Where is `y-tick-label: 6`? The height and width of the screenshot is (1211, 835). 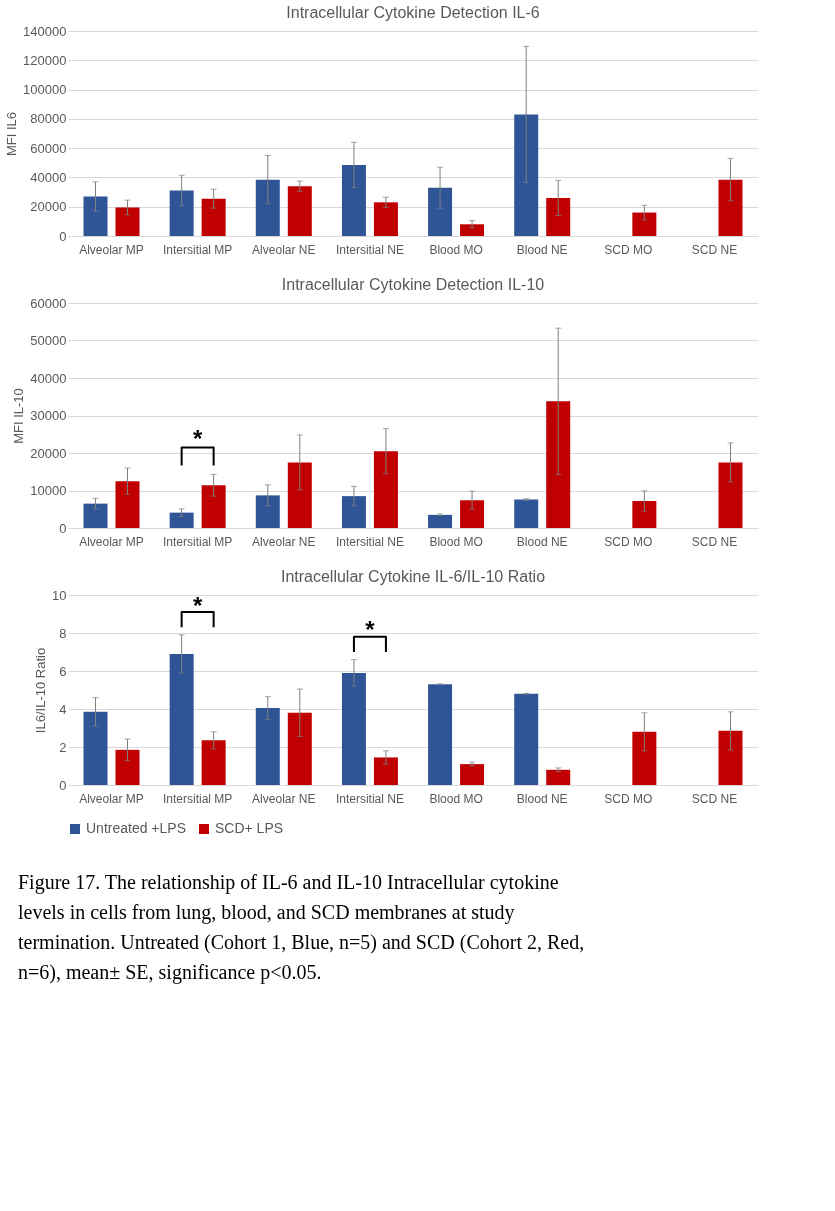 y-tick-label: 6 is located at coordinates (63, 671).